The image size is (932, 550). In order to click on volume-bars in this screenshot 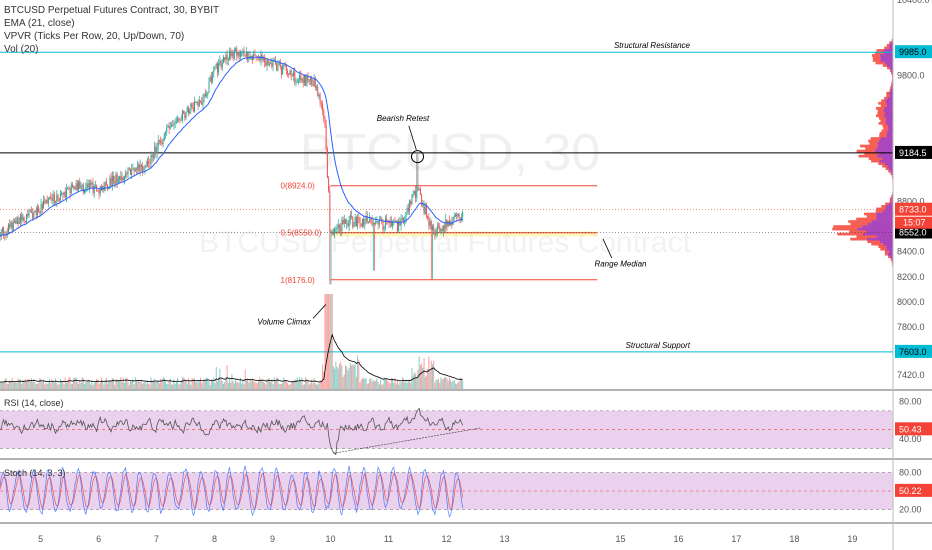, I will do `click(232, 341)`.